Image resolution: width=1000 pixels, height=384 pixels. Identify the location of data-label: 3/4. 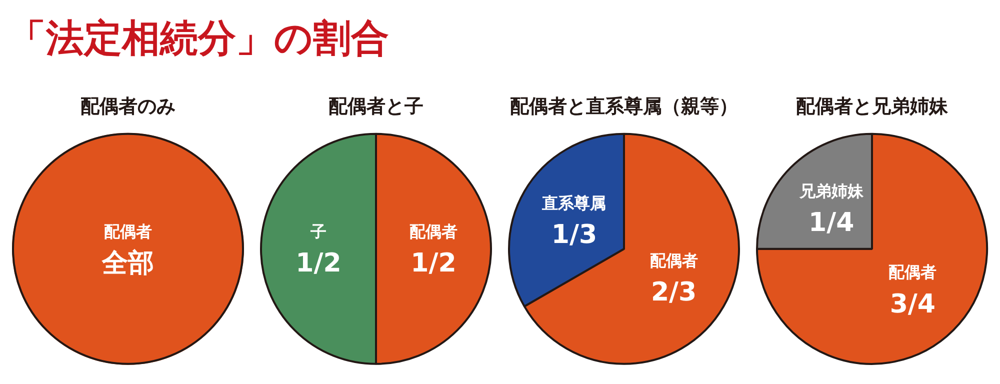
(913, 304).